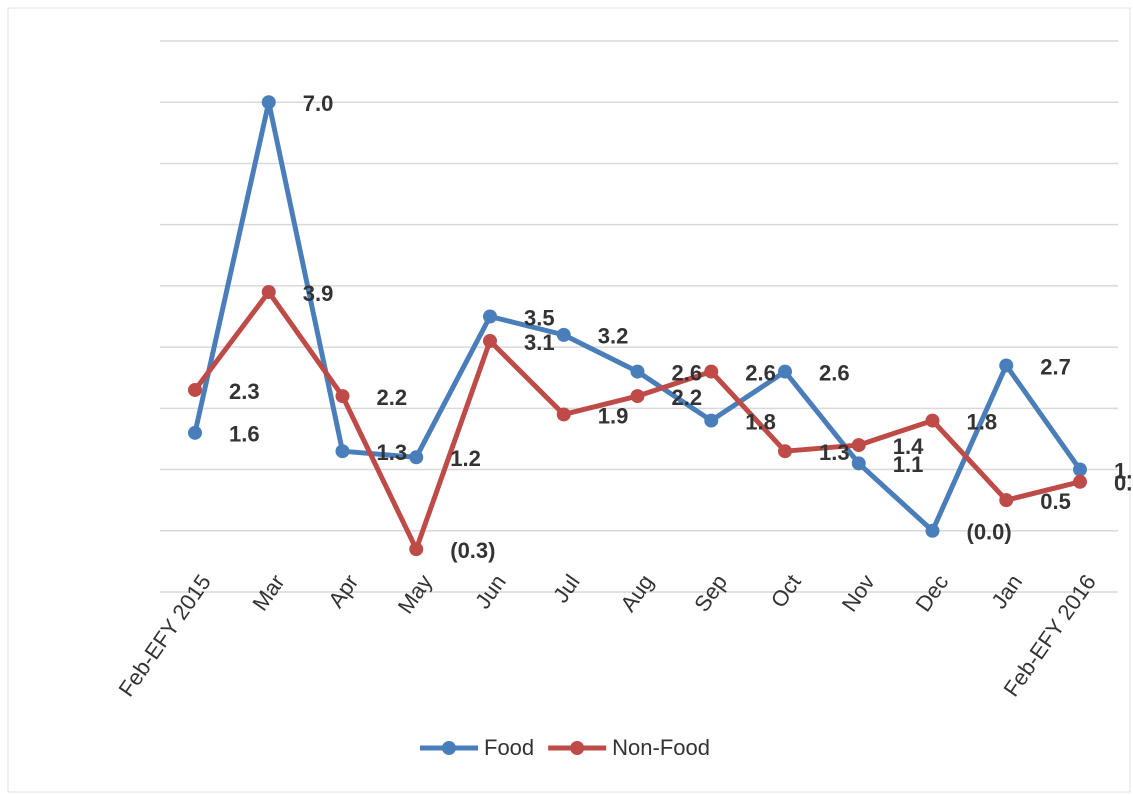  What do you see at coordinates (1123, 470) in the screenshot?
I see `data-label: 1.0` at bounding box center [1123, 470].